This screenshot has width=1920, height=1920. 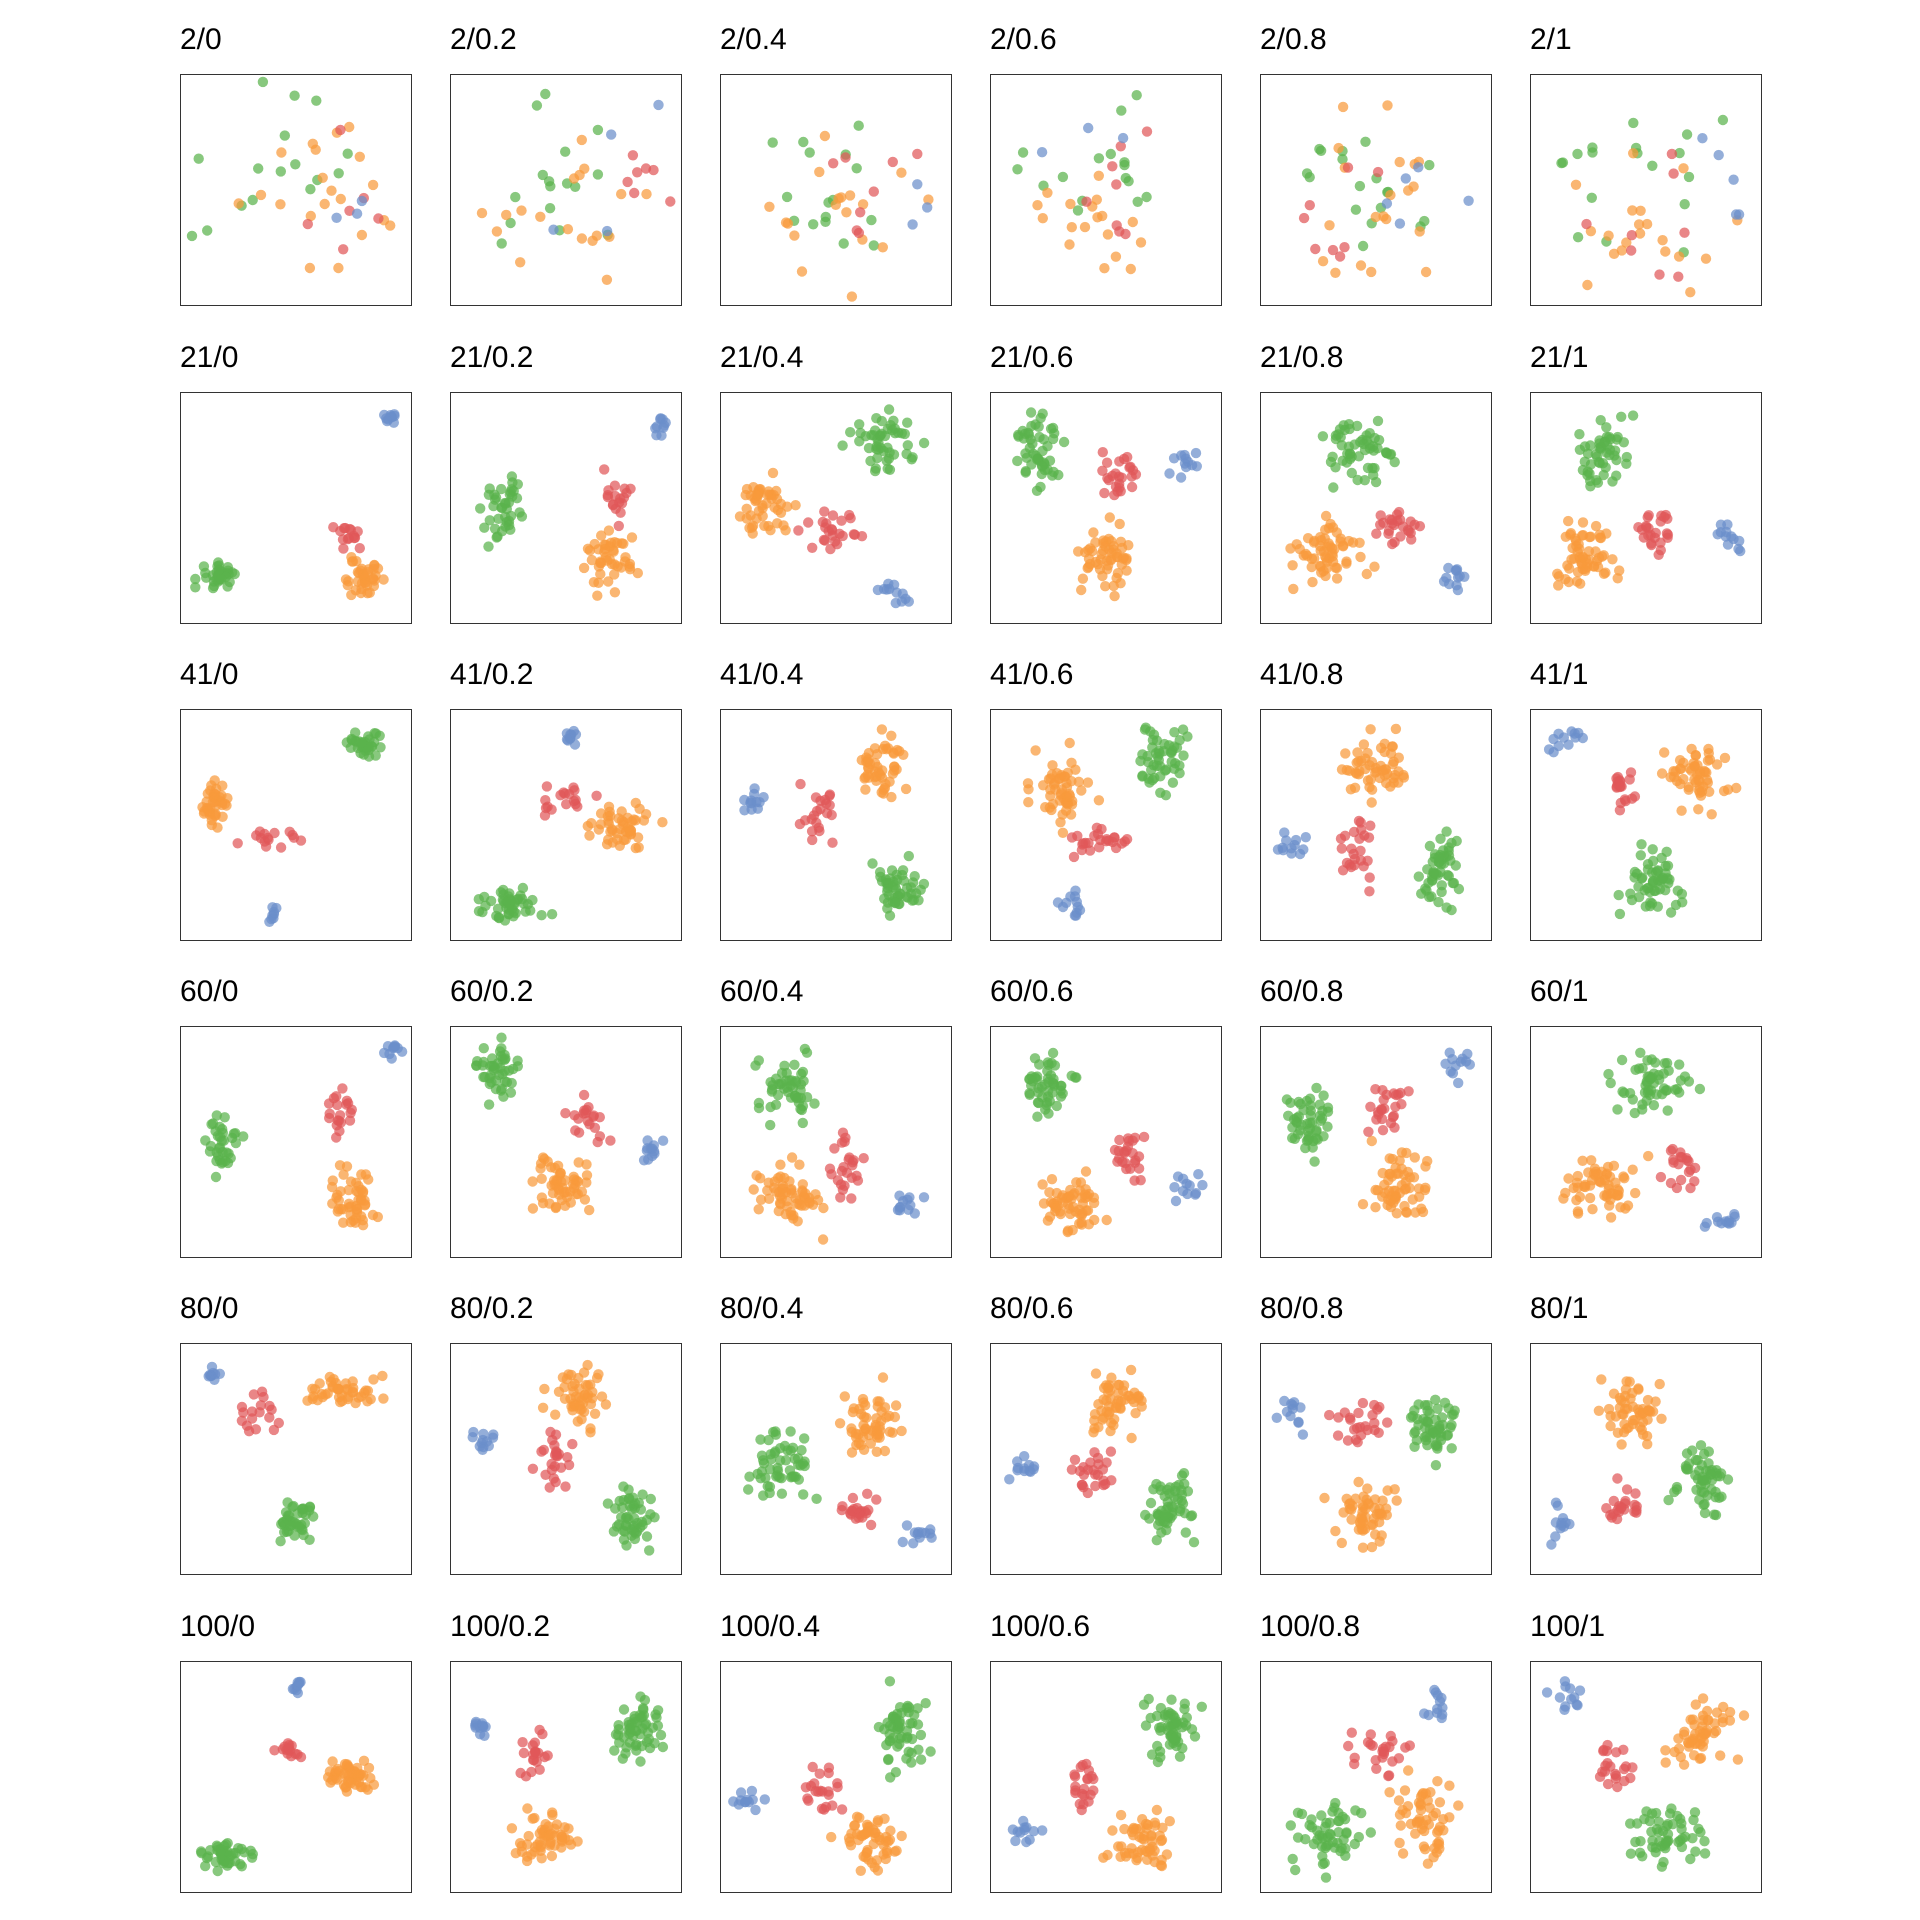 I want to click on scatter-panel: 41/0.6, so click(x=1106, y=802).